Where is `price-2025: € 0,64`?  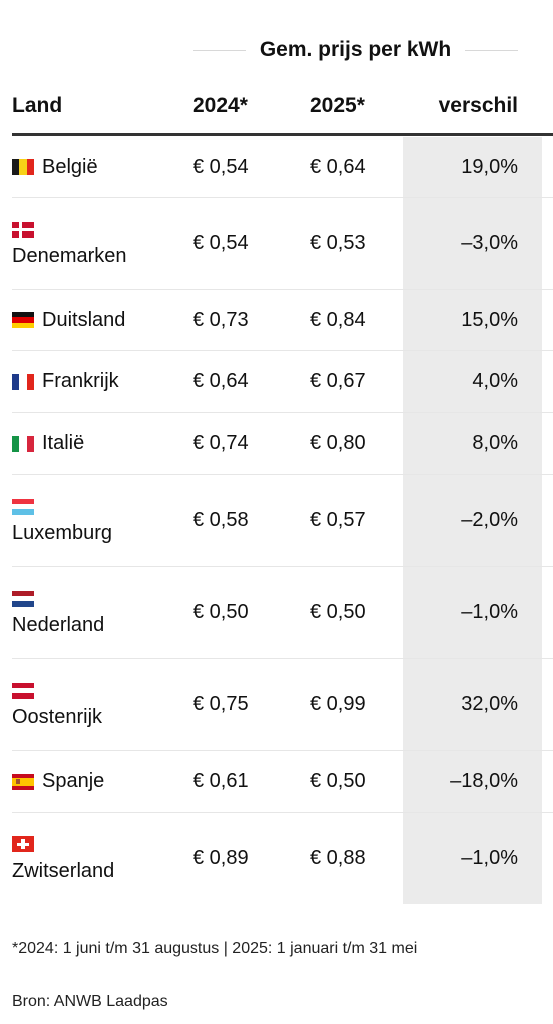
price-2025: € 0,64 is located at coordinates (338, 166).